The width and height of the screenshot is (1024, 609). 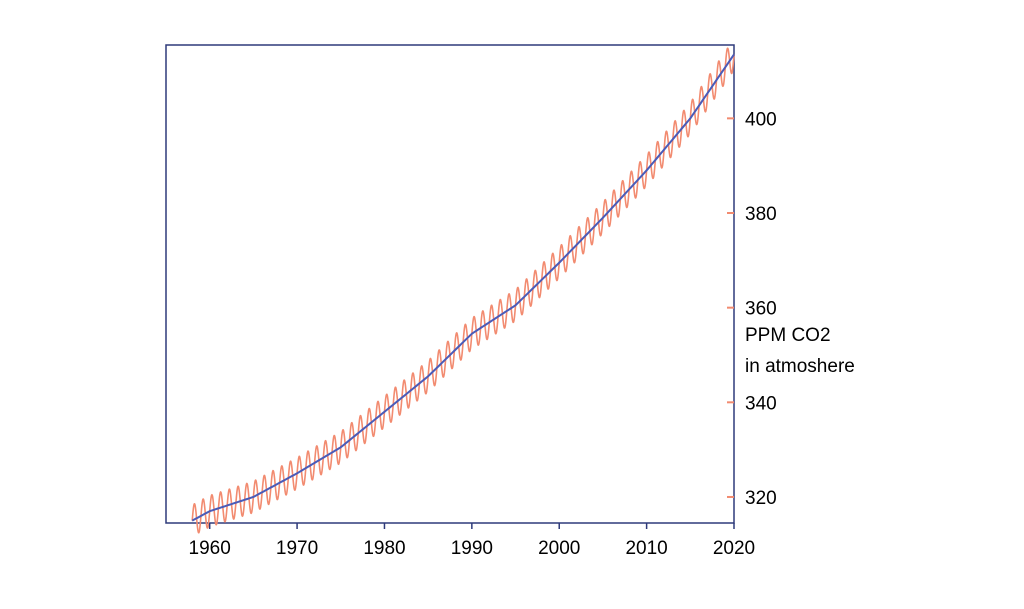 I want to click on y-tick-label-340: 340, so click(x=761, y=403).